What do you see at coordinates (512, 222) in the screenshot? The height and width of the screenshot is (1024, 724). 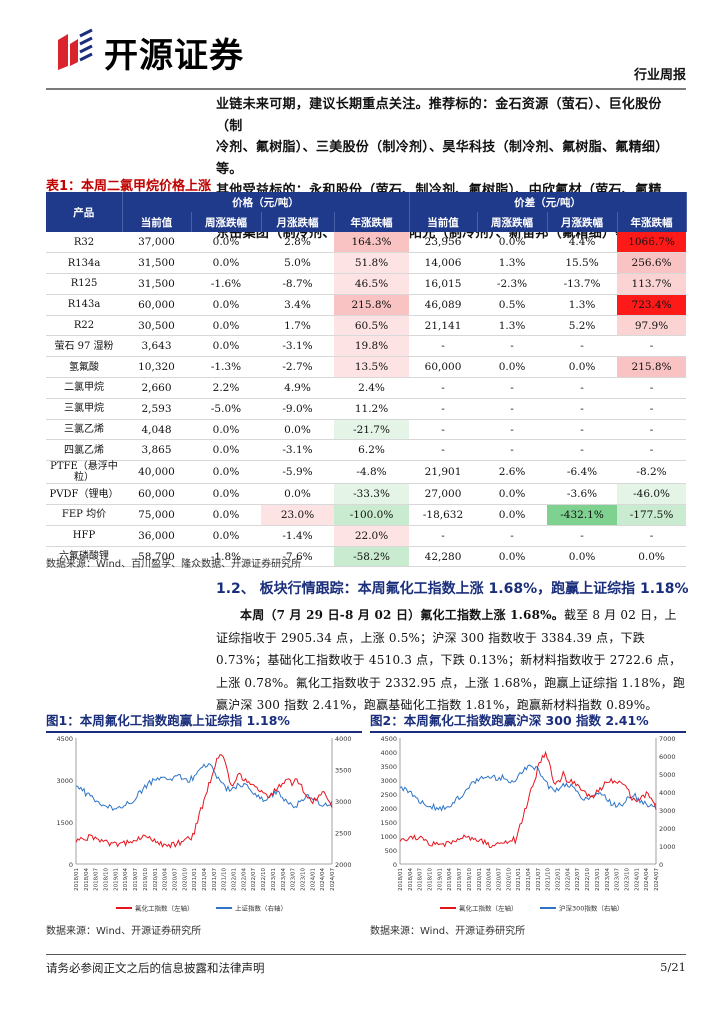 I see `column-header: 周涨跌幅` at bounding box center [512, 222].